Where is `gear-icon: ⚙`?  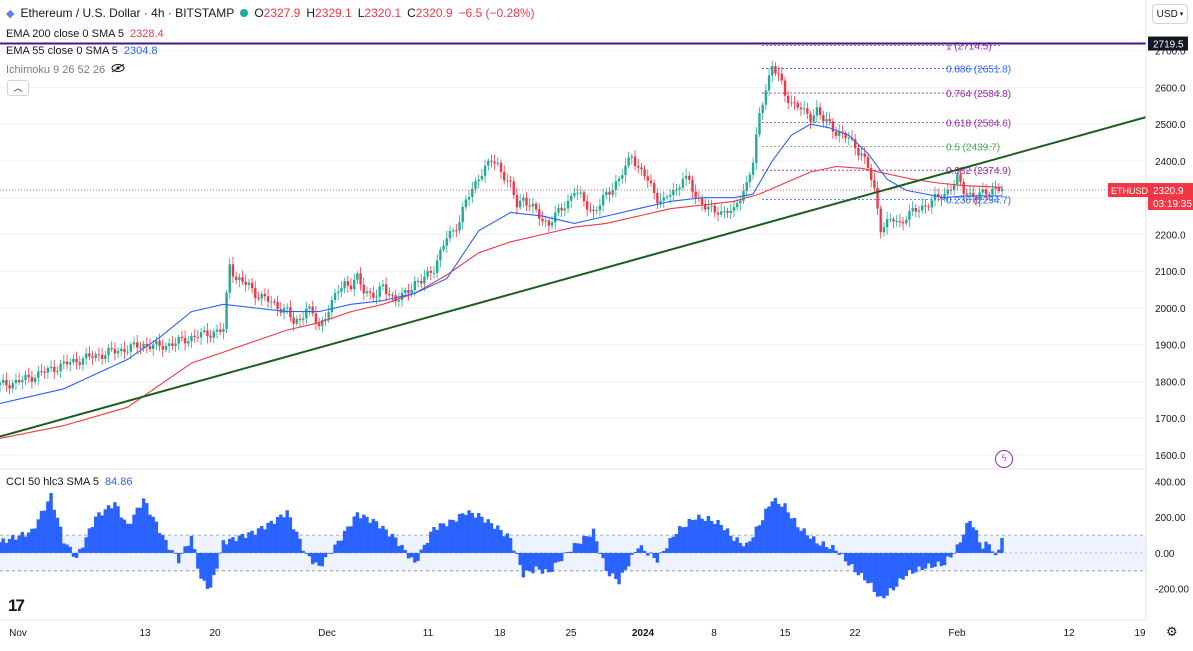 gear-icon: ⚙ is located at coordinates (1172, 631).